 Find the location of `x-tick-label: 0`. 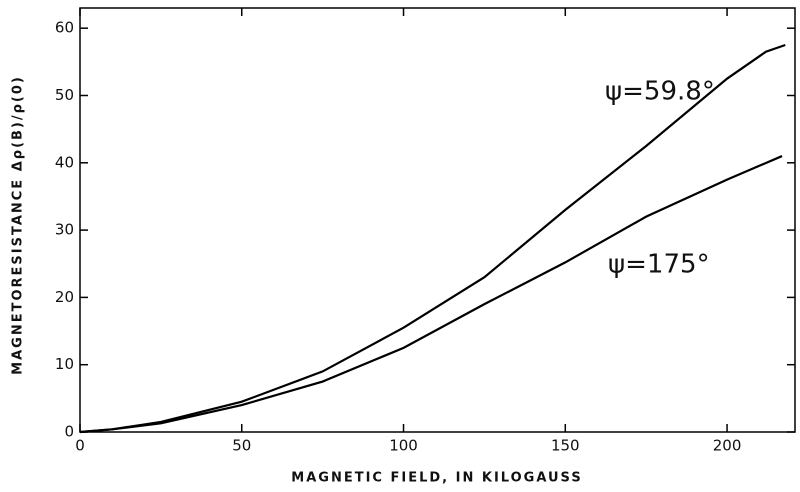

x-tick-label: 0 is located at coordinates (80, 446).